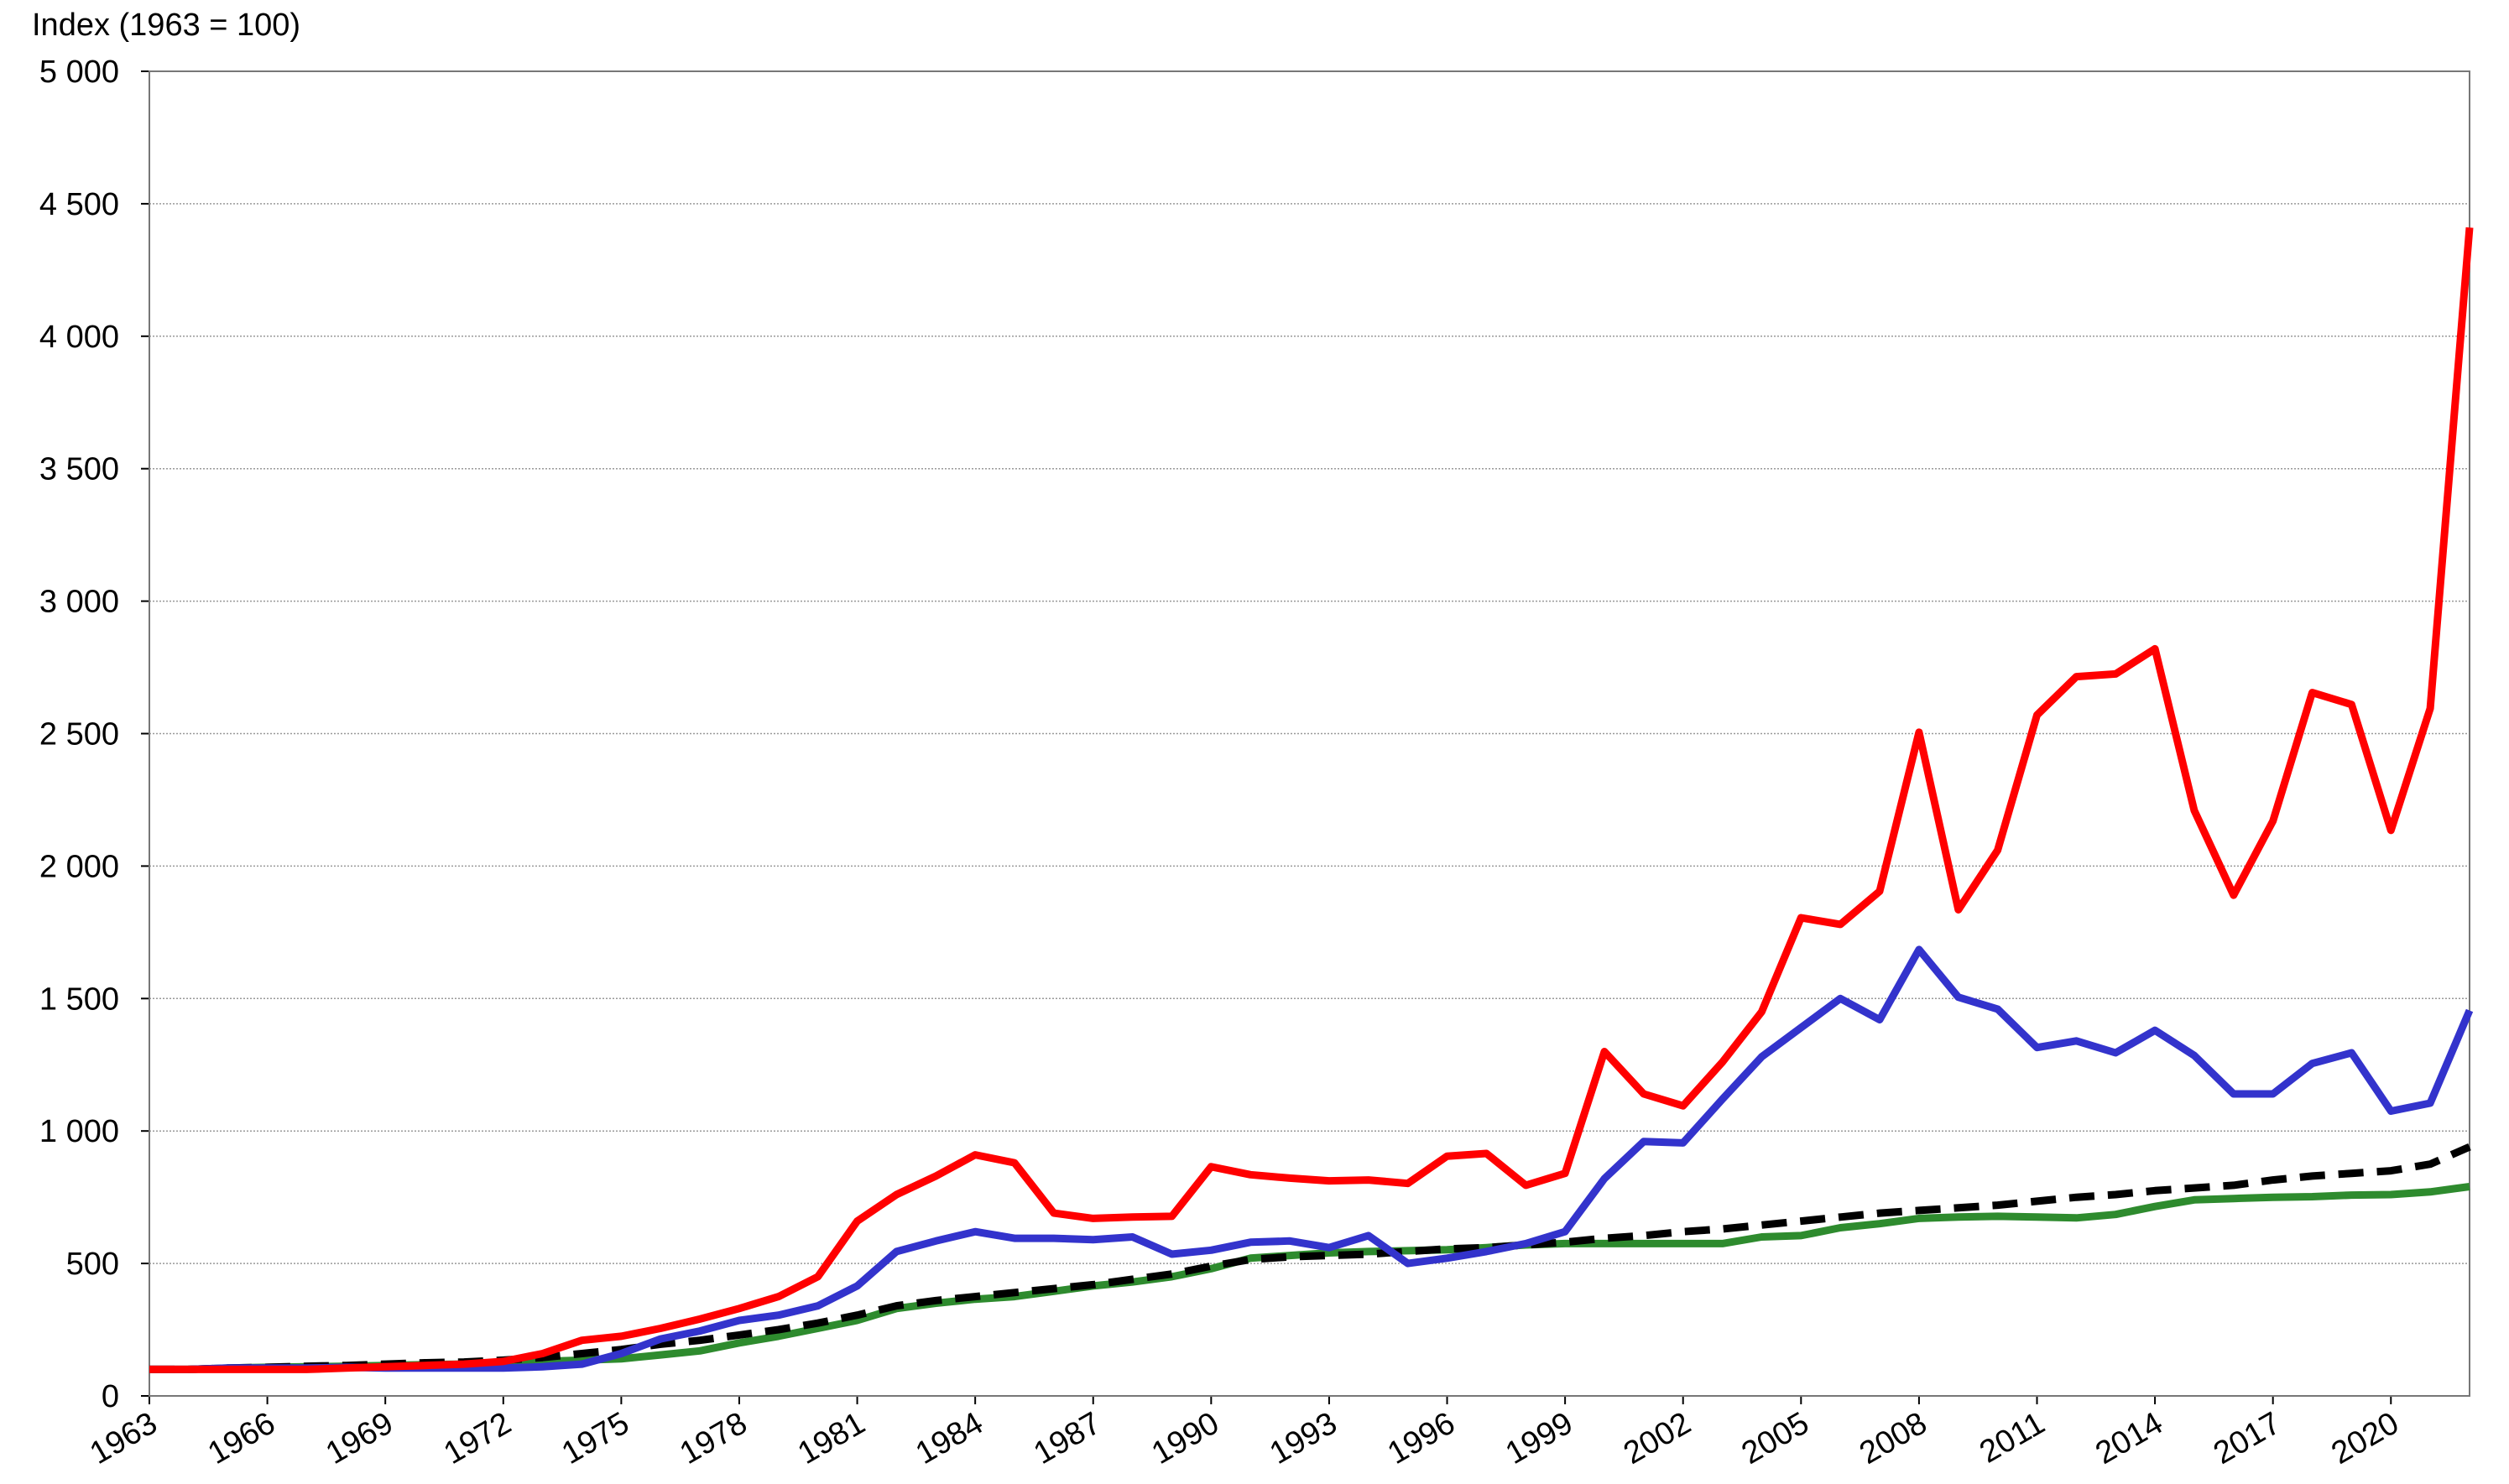 The height and width of the screenshot is (1484, 2509). What do you see at coordinates (1068, 1438) in the screenshot?
I see `x-tick-label: 1987` at bounding box center [1068, 1438].